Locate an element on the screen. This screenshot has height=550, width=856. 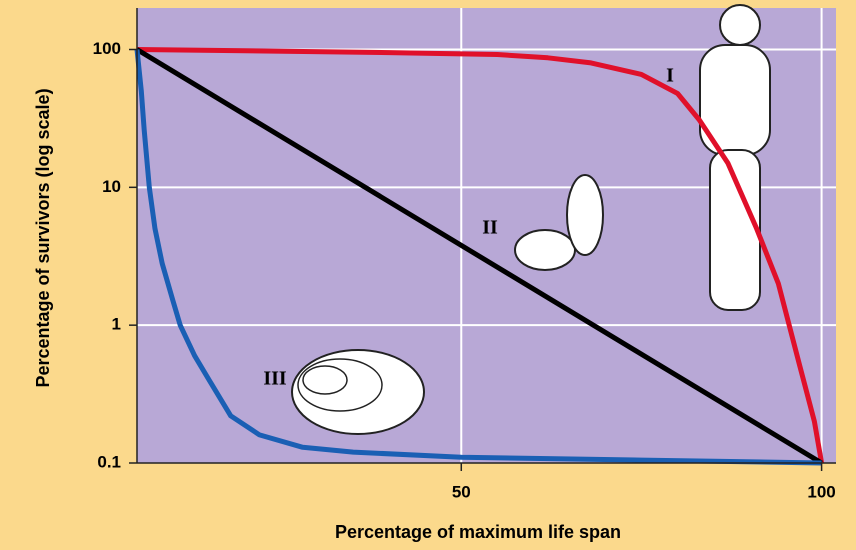
oyster-icon is located at coordinates (358, 392).